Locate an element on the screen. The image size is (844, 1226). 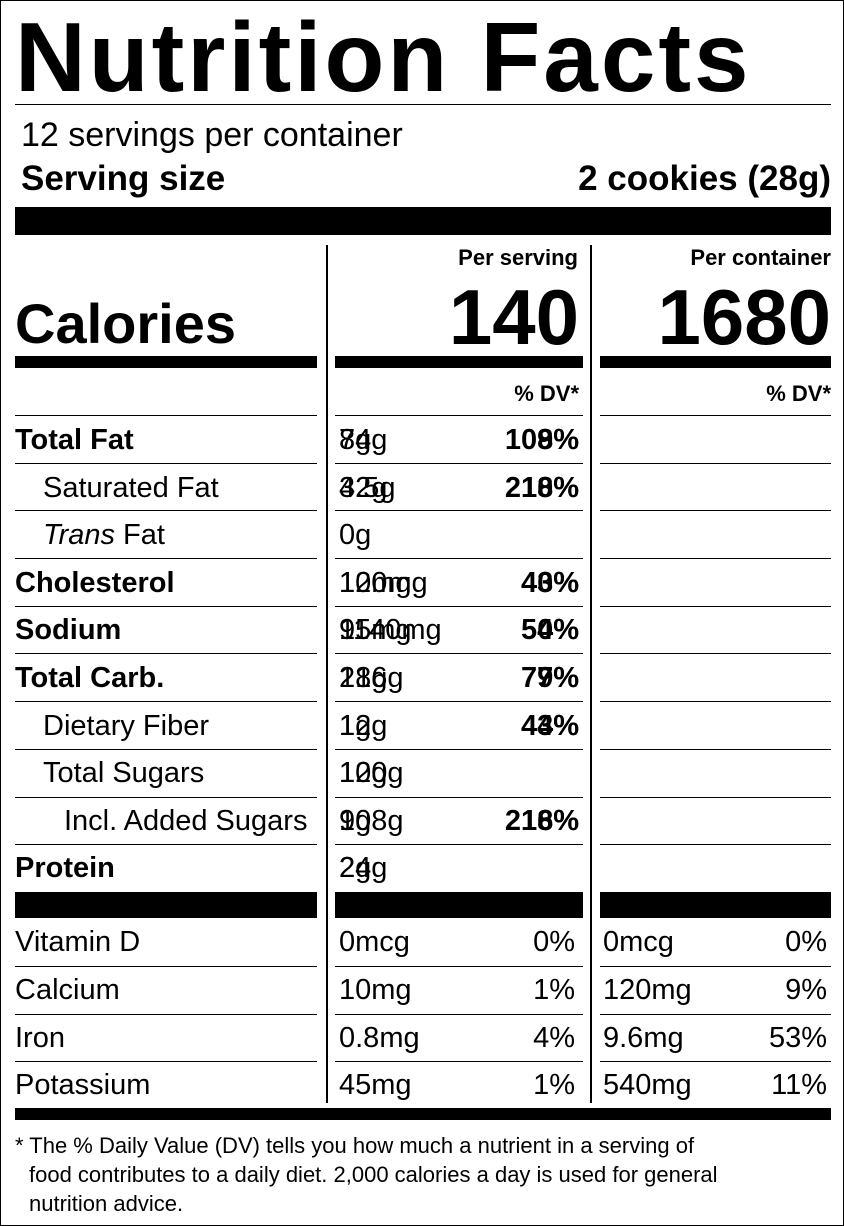
nutrient-serving-amount: 10g is located at coordinates (363, 773).